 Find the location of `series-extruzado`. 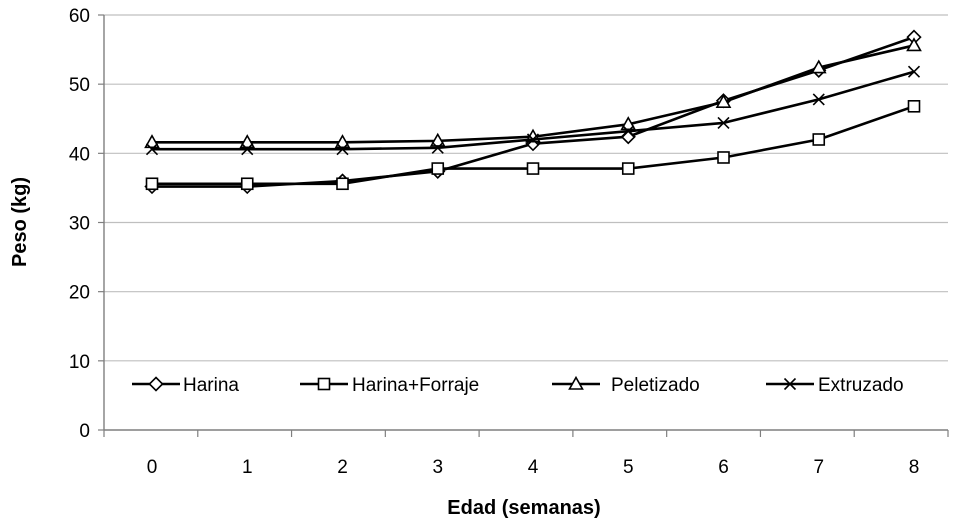

series-extruzado is located at coordinates (533, 110).